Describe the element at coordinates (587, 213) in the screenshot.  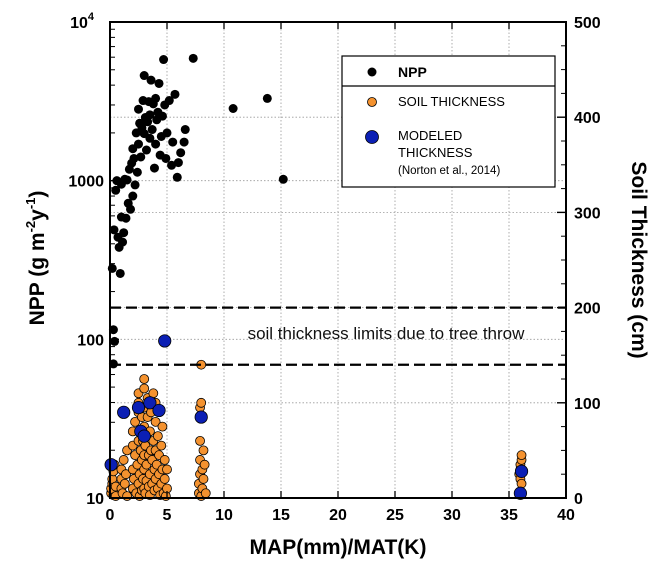
I see `y-tick-label-right: 300` at that location.